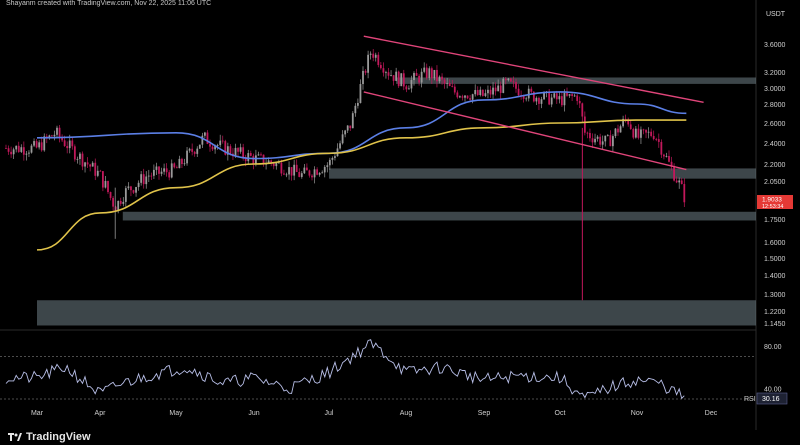  I want to click on tradingview-brand: TradingView, so click(49, 437).